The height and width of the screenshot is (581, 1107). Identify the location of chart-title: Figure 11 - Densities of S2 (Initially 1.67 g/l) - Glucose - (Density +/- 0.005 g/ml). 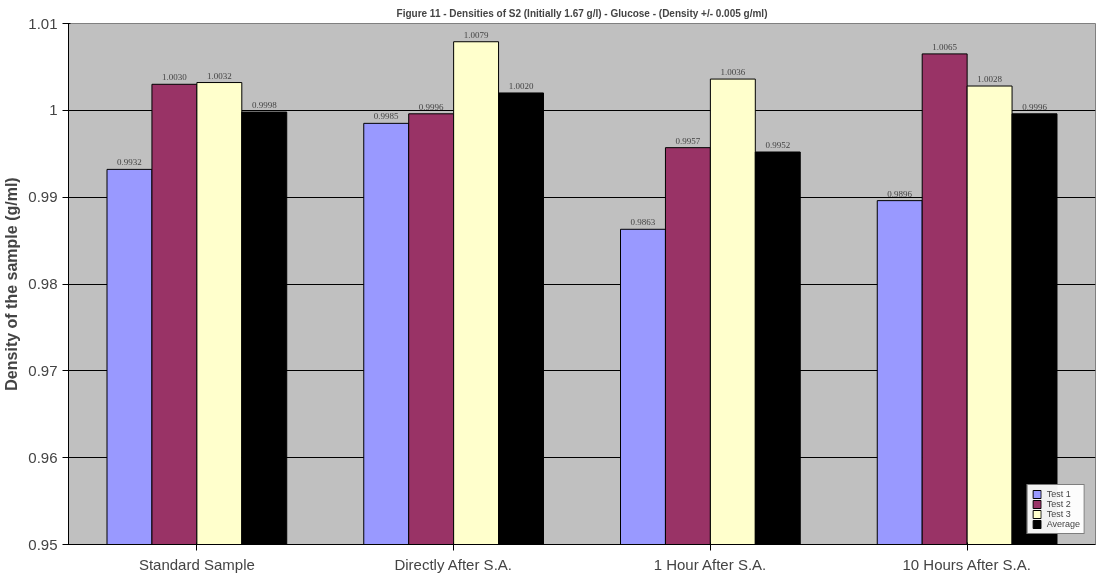
(582, 13).